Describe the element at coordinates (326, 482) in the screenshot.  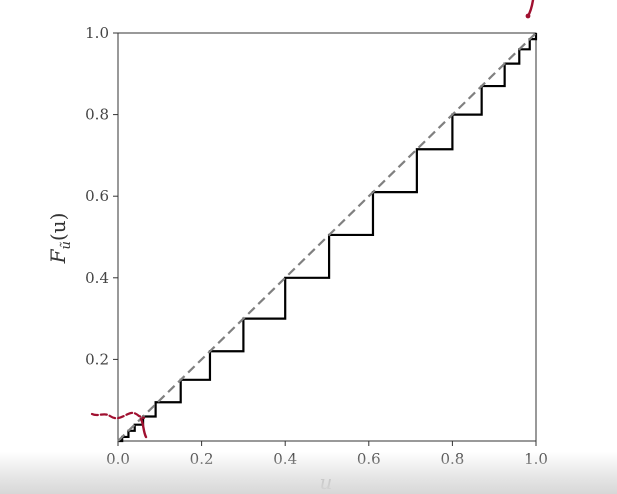
I see `x-axis-label: u` at that location.